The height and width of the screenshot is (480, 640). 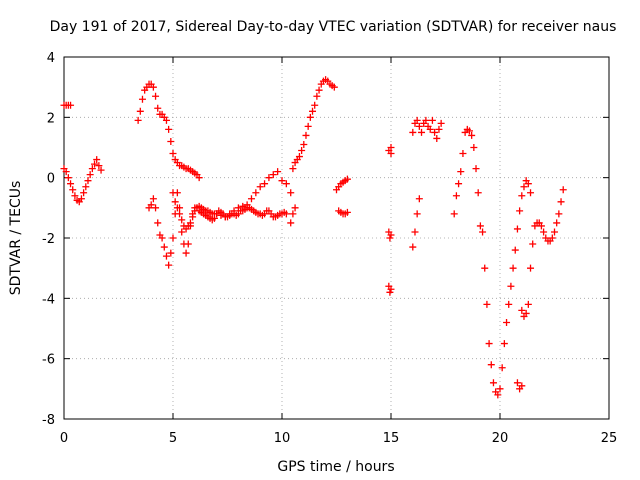 What do you see at coordinates (335, 467) in the screenshot?
I see `x-axis-label: GPS time / hours` at bounding box center [335, 467].